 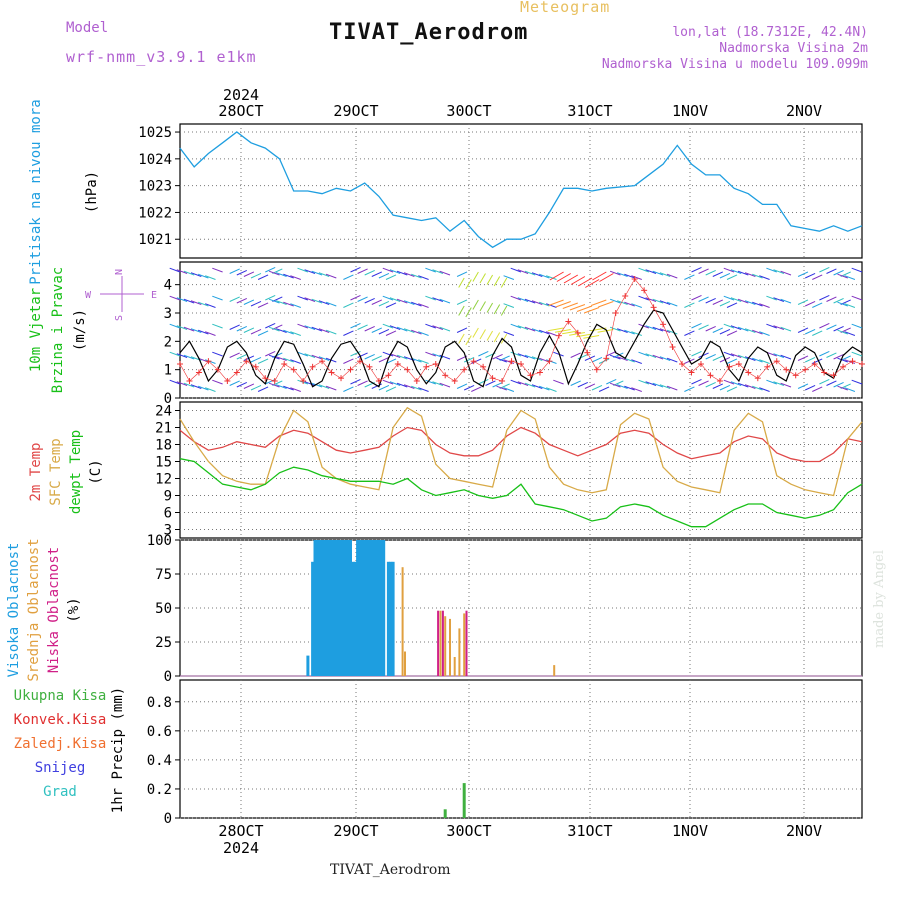 I want to click on precip-legend-item: Snijeg, so click(x=60, y=768).